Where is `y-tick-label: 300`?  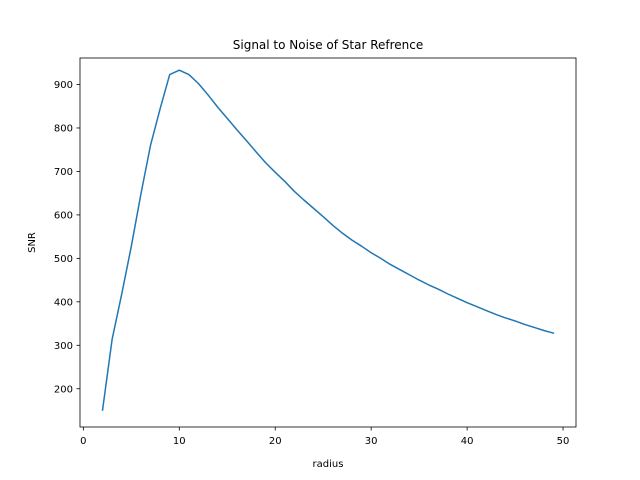 y-tick-label: 300 is located at coordinates (63, 346).